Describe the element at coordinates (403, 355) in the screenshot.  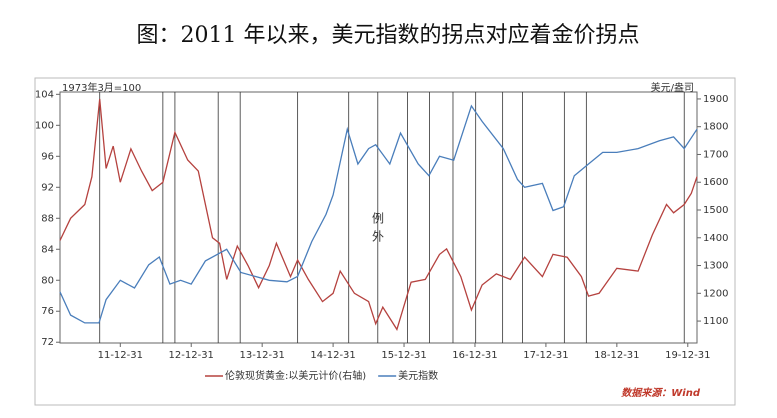
I see `x-tick-label: 15-12-31` at that location.